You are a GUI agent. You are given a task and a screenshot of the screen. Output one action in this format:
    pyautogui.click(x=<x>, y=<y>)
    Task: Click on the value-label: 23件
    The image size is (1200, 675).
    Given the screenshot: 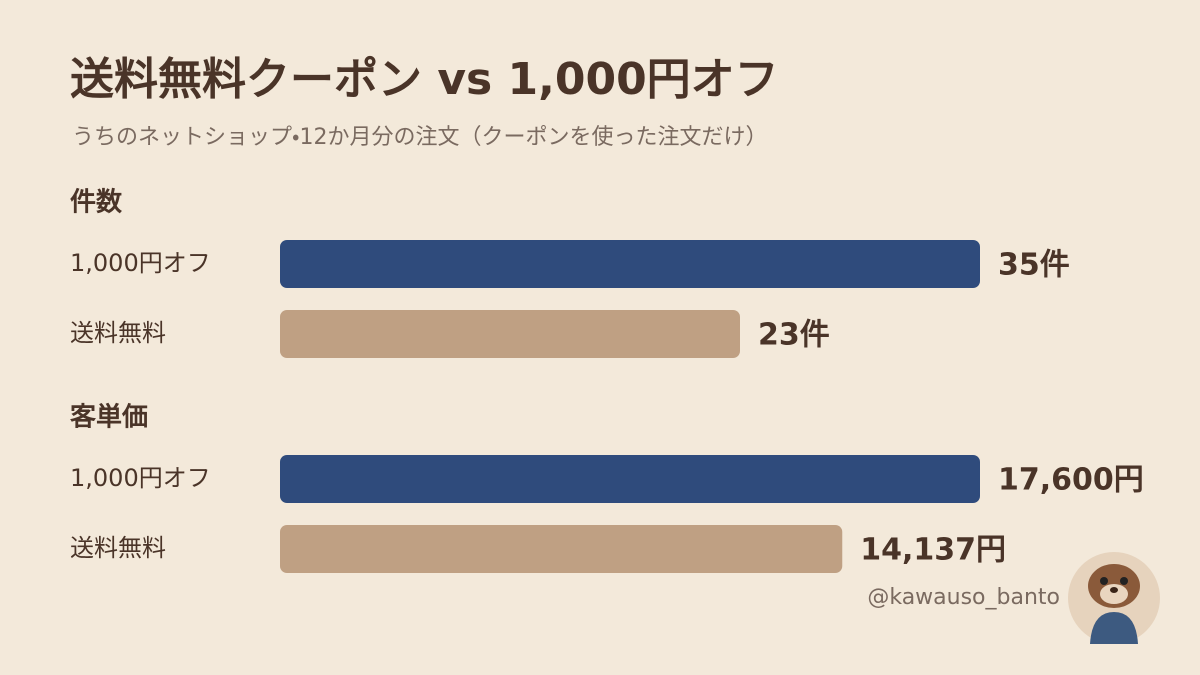 What is the action you would take?
    pyautogui.click(x=794, y=335)
    